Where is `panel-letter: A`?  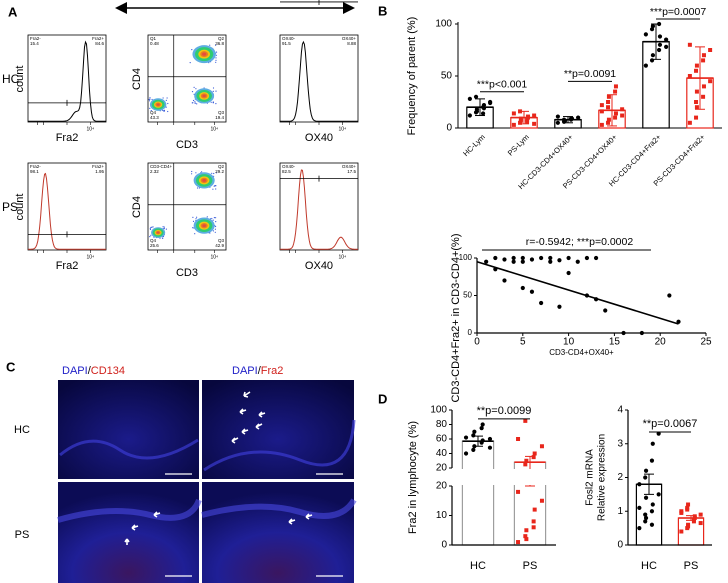
panel-letter: A is located at coordinates (13, 11).